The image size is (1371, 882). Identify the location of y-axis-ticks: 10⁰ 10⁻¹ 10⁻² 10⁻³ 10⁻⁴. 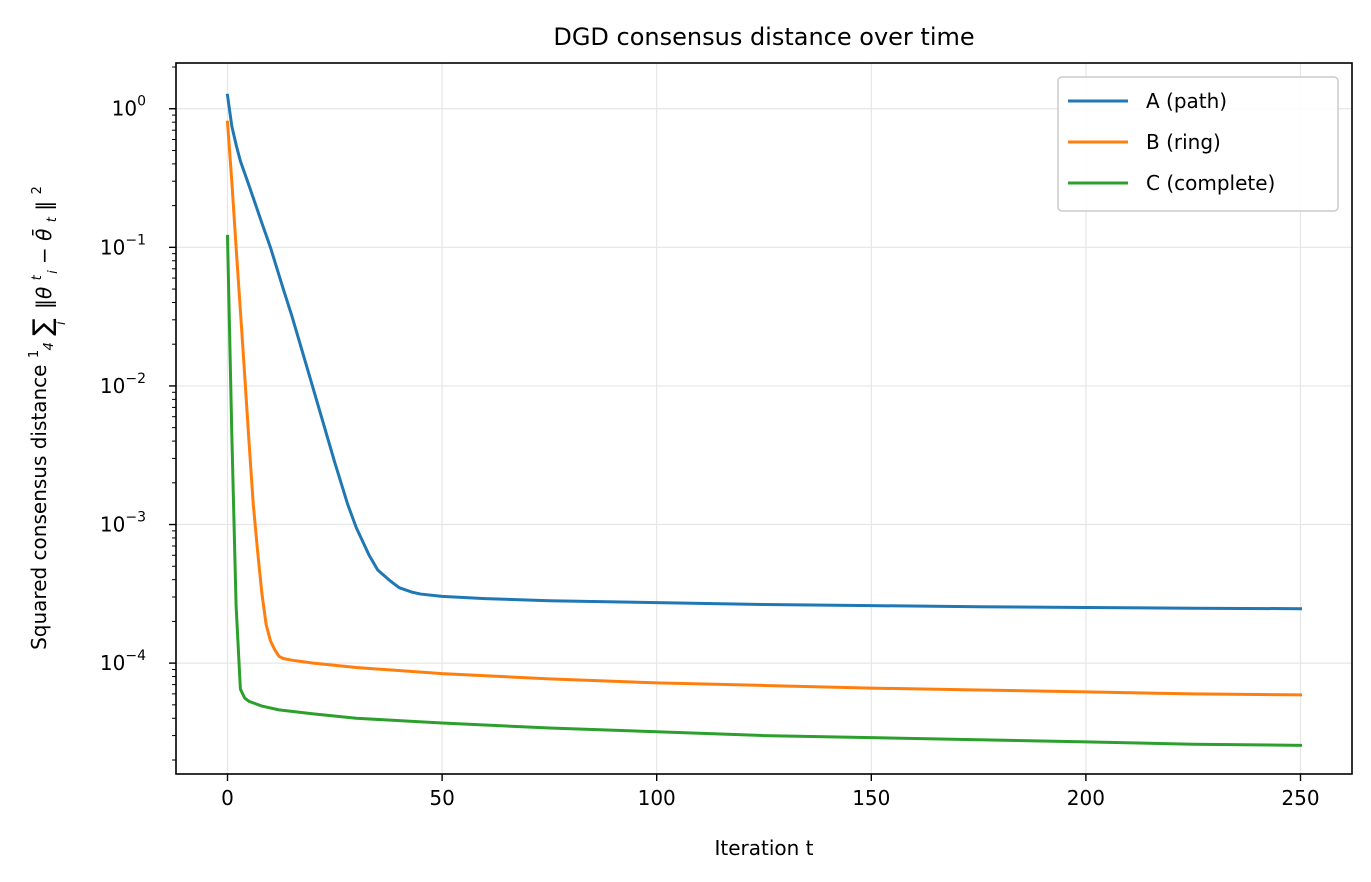
(138, 384).